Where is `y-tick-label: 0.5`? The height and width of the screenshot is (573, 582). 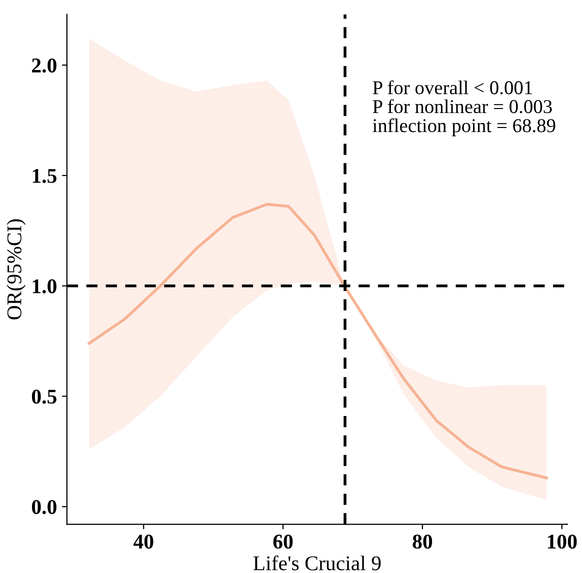 y-tick-label: 0.5 is located at coordinates (44, 397).